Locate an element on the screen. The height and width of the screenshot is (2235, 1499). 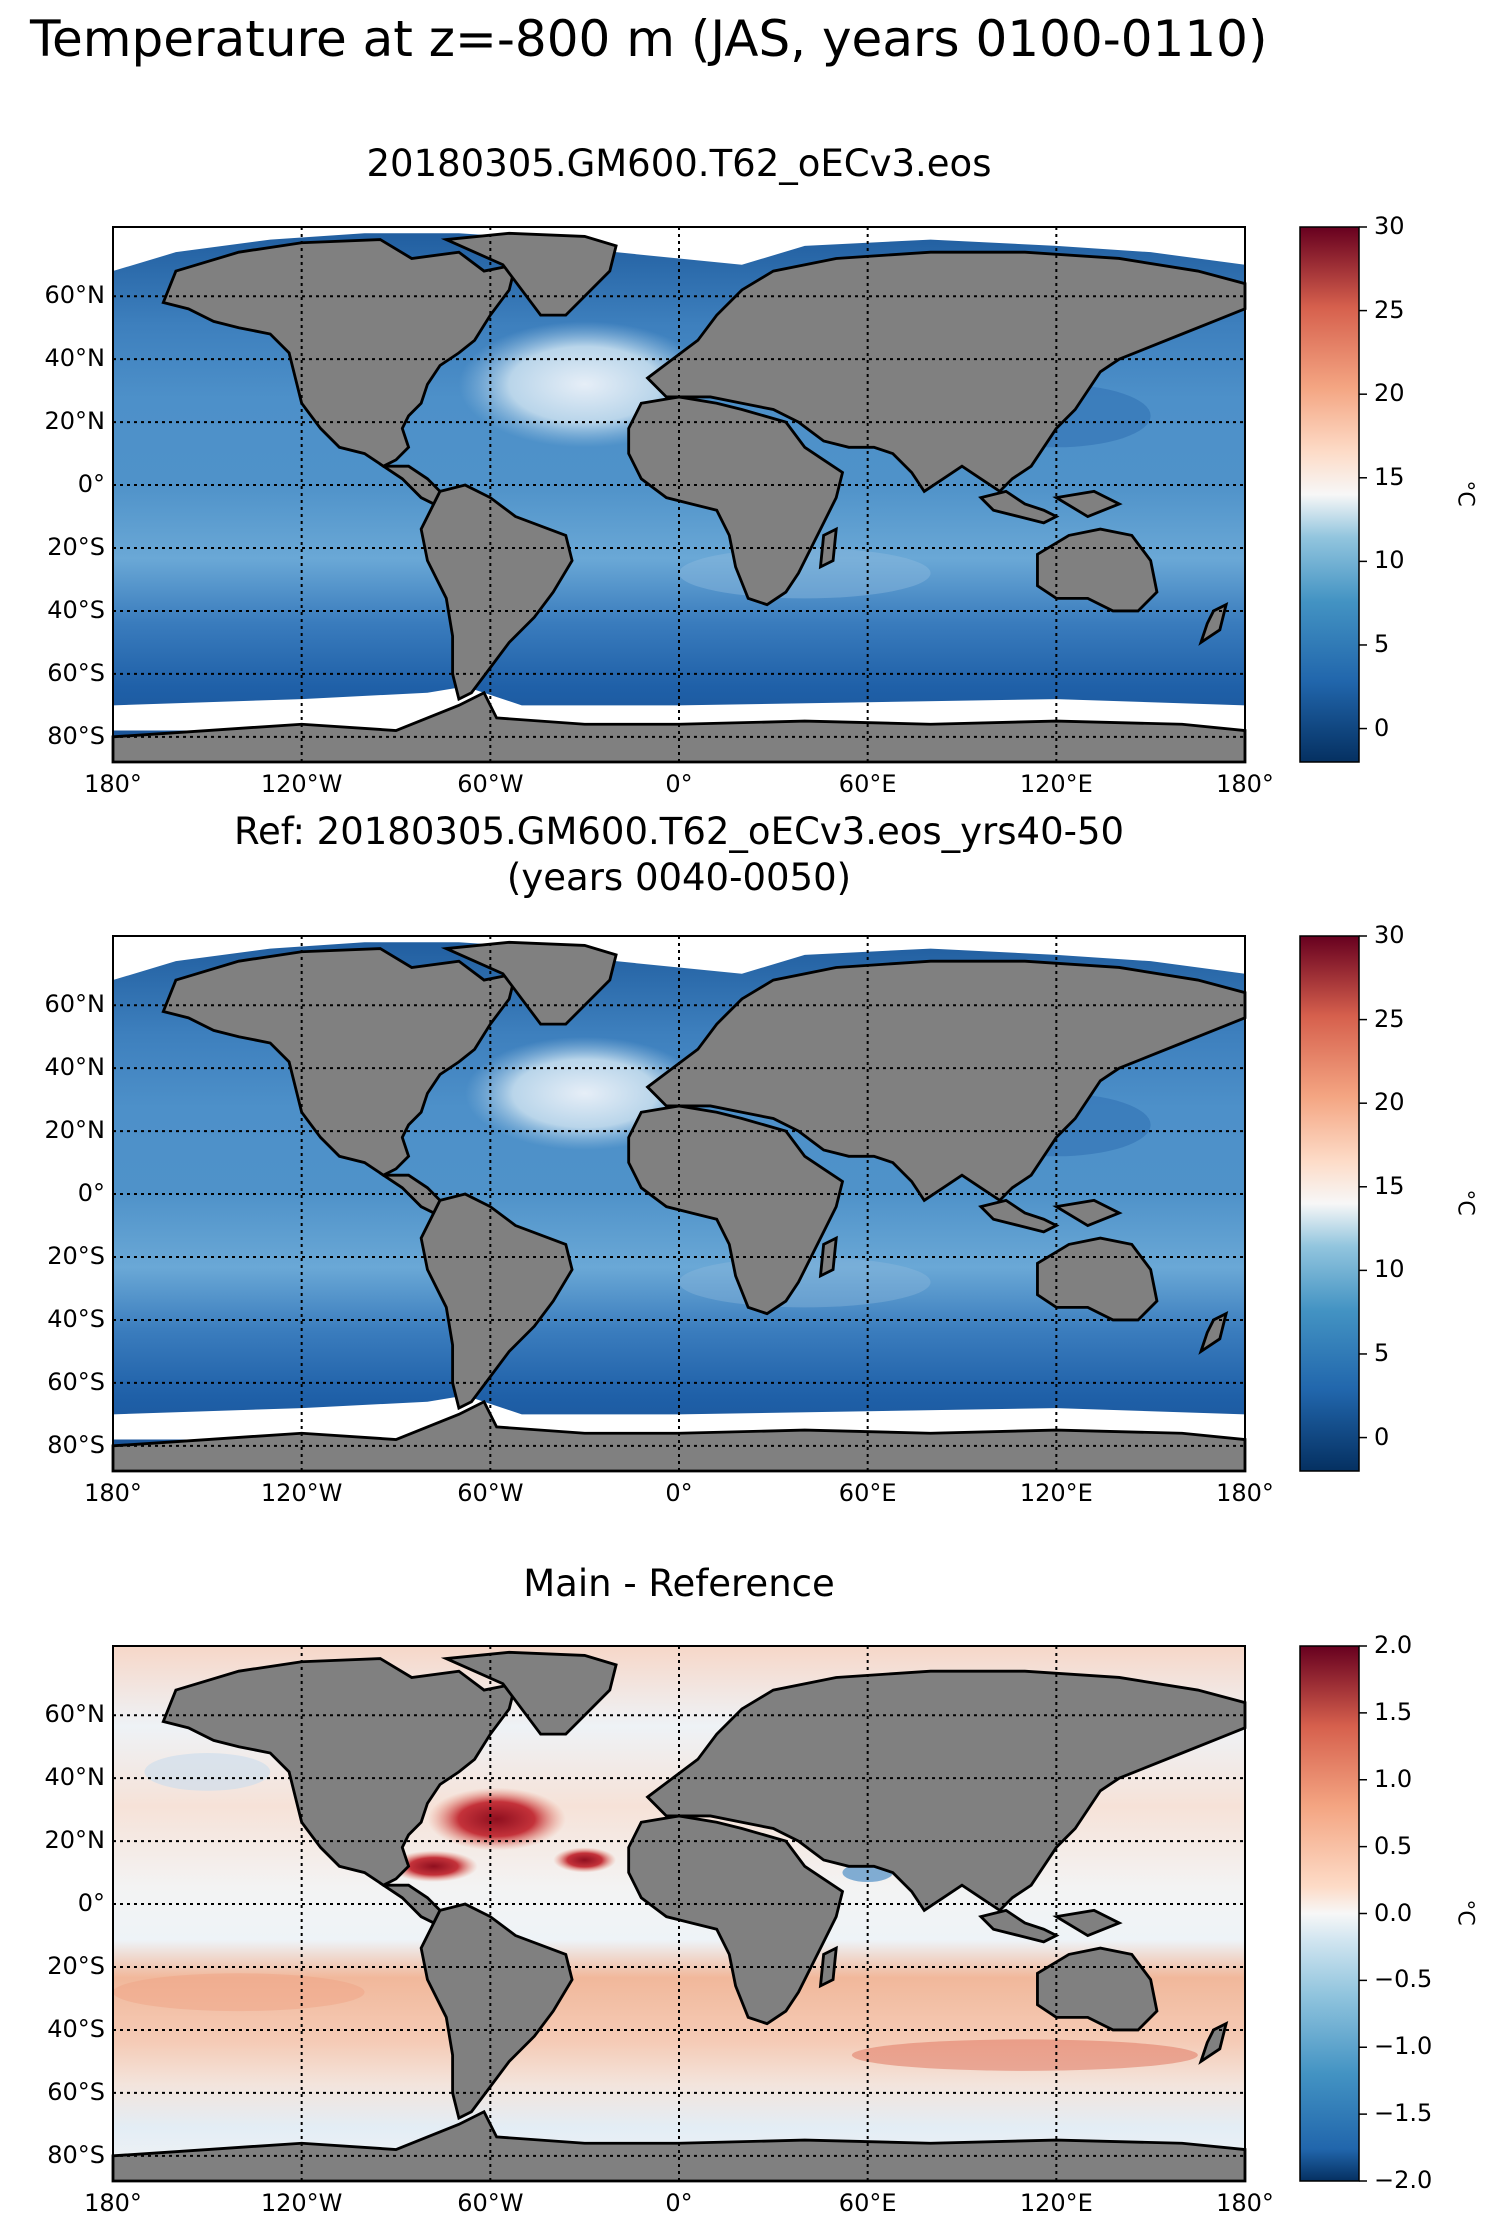
colorbar-tick-label: 0.5 is located at coordinates (1393, 1845).